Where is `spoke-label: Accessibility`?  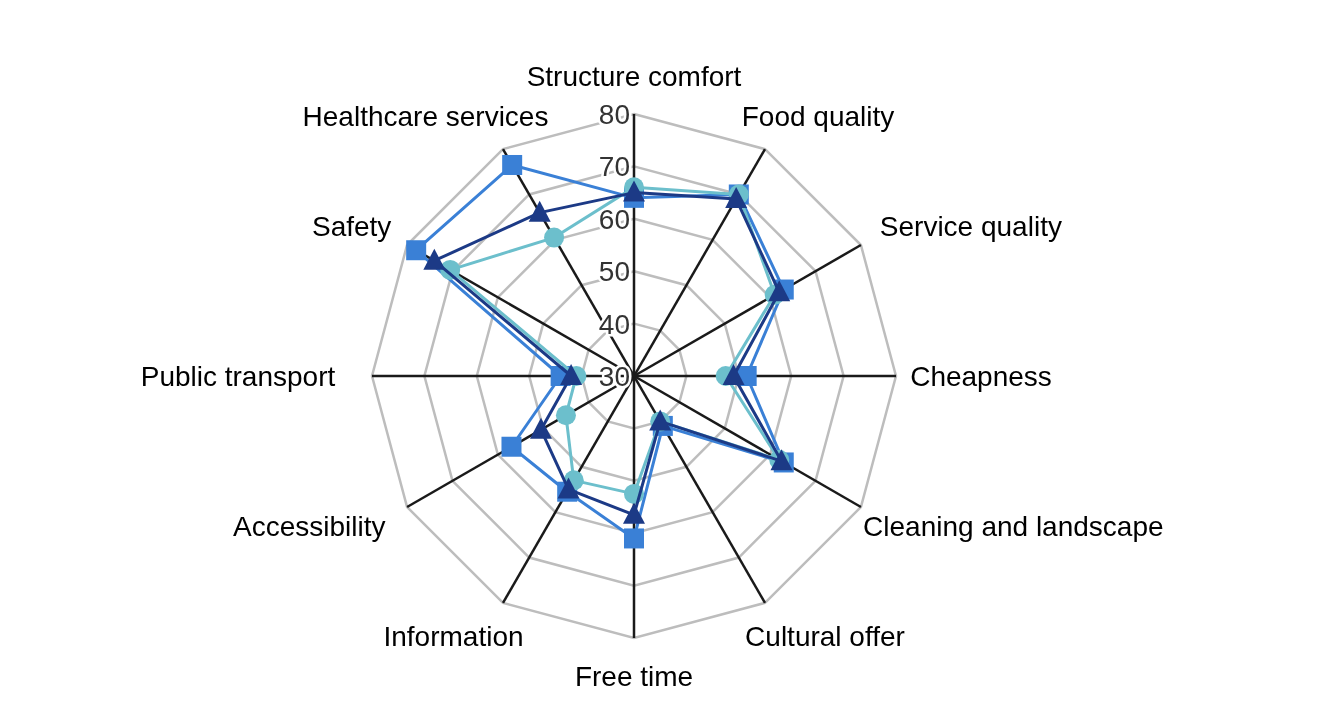
spoke-label: Accessibility is located at coordinates (309, 526).